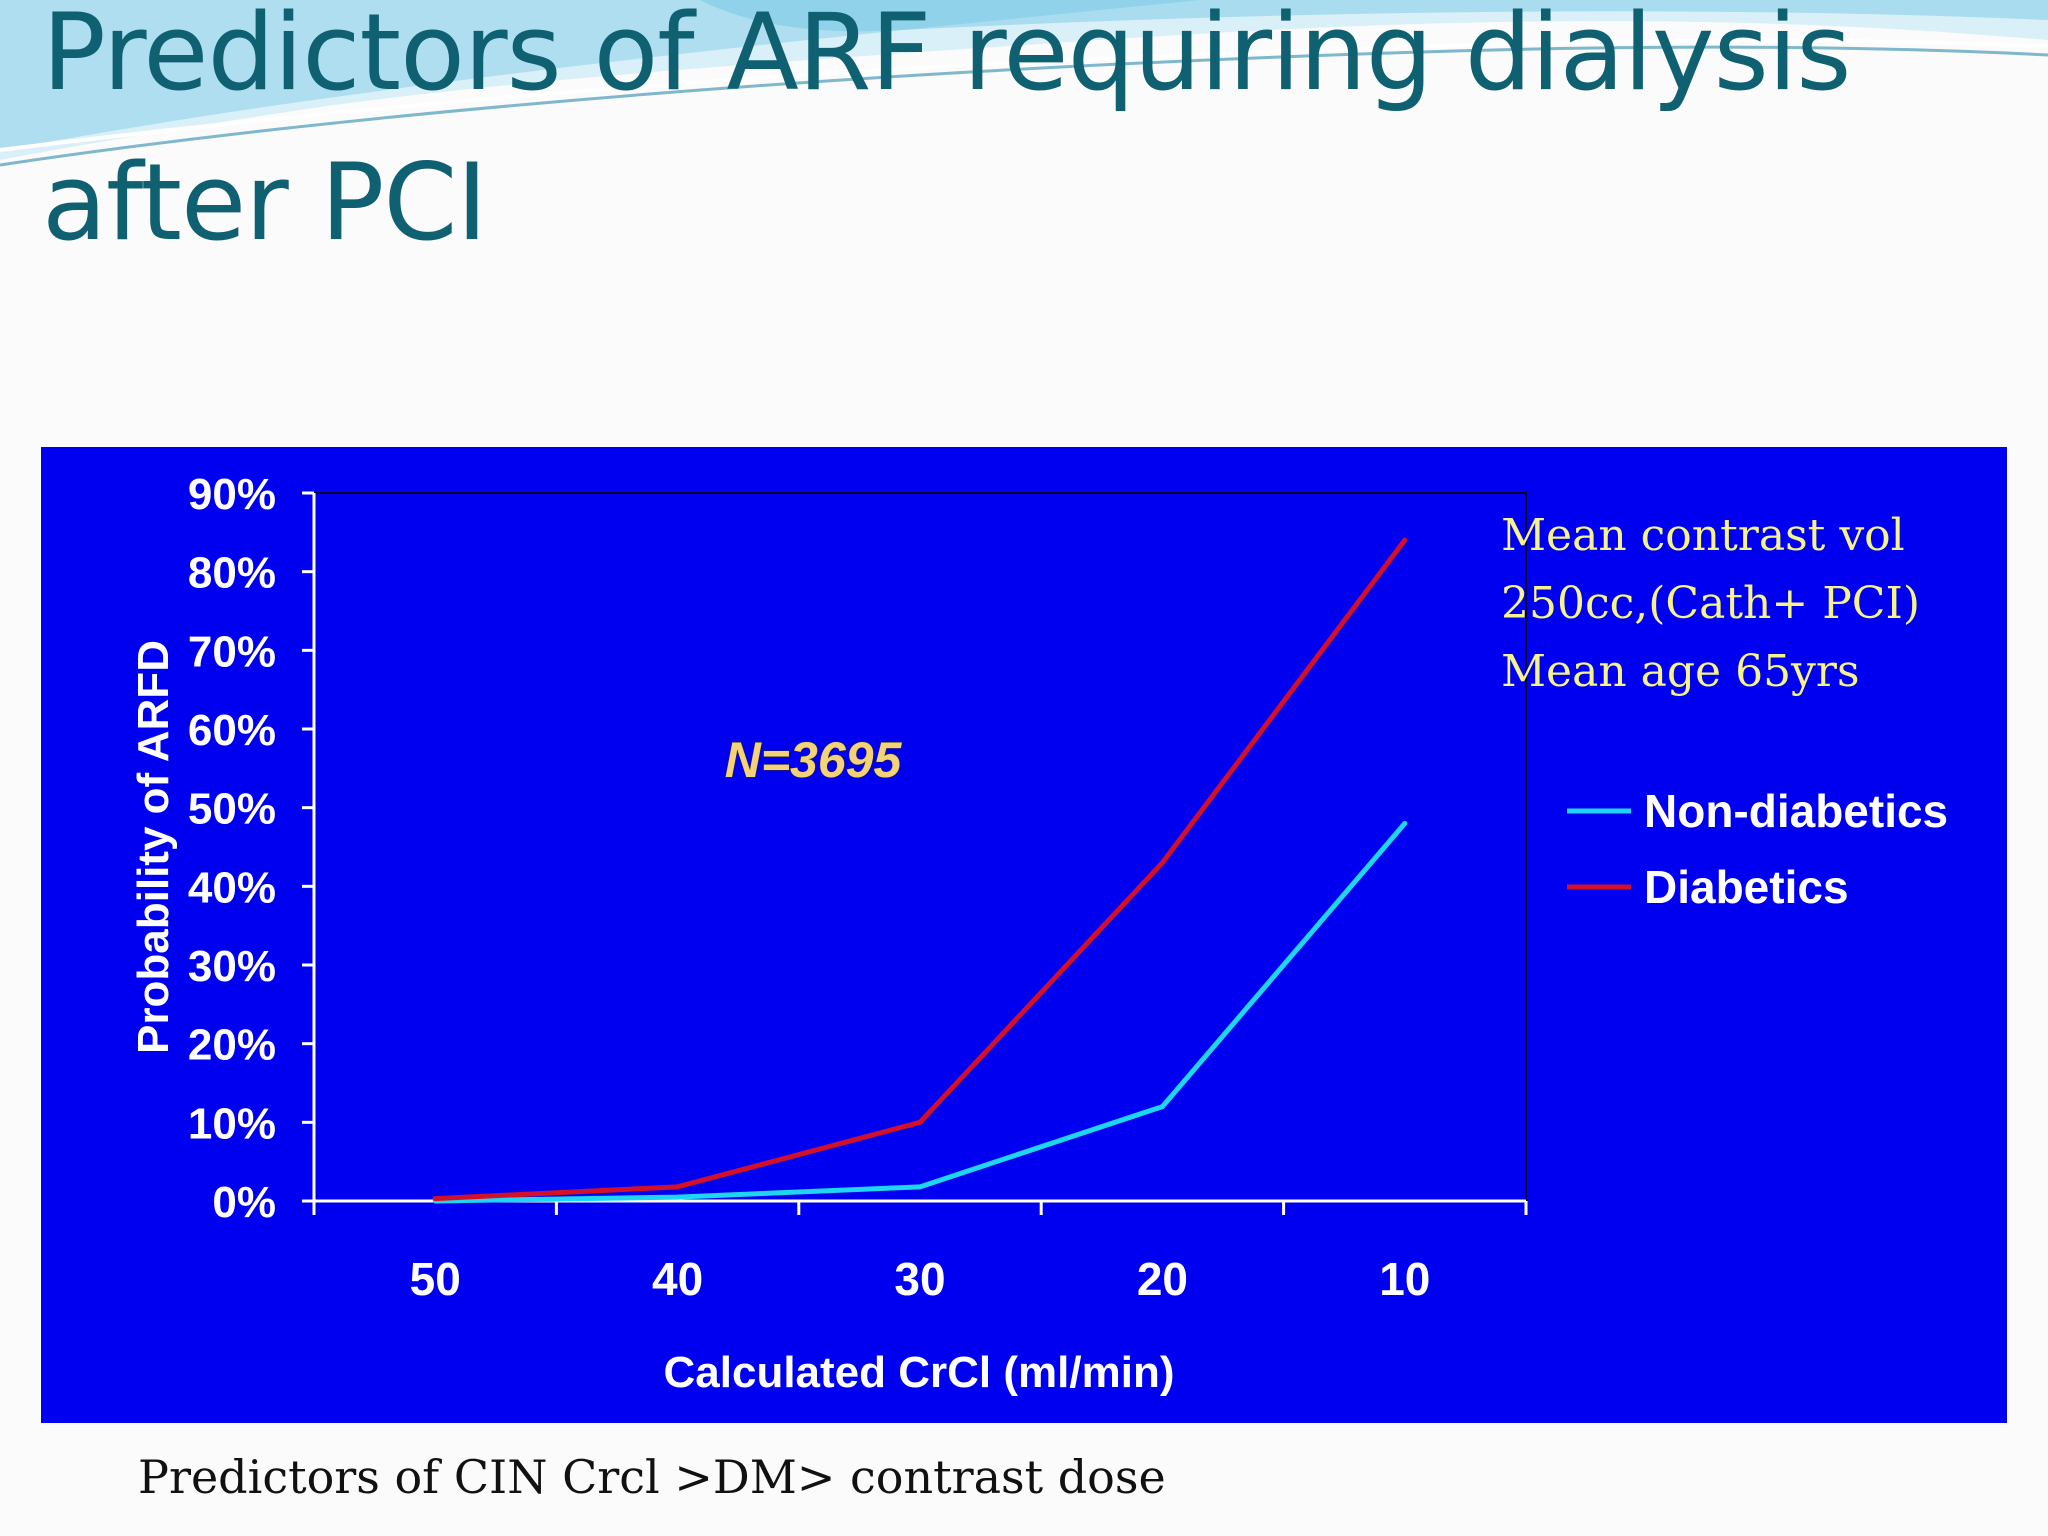  I want to click on y-axis-title: Probability of ARFD, so click(153, 847).